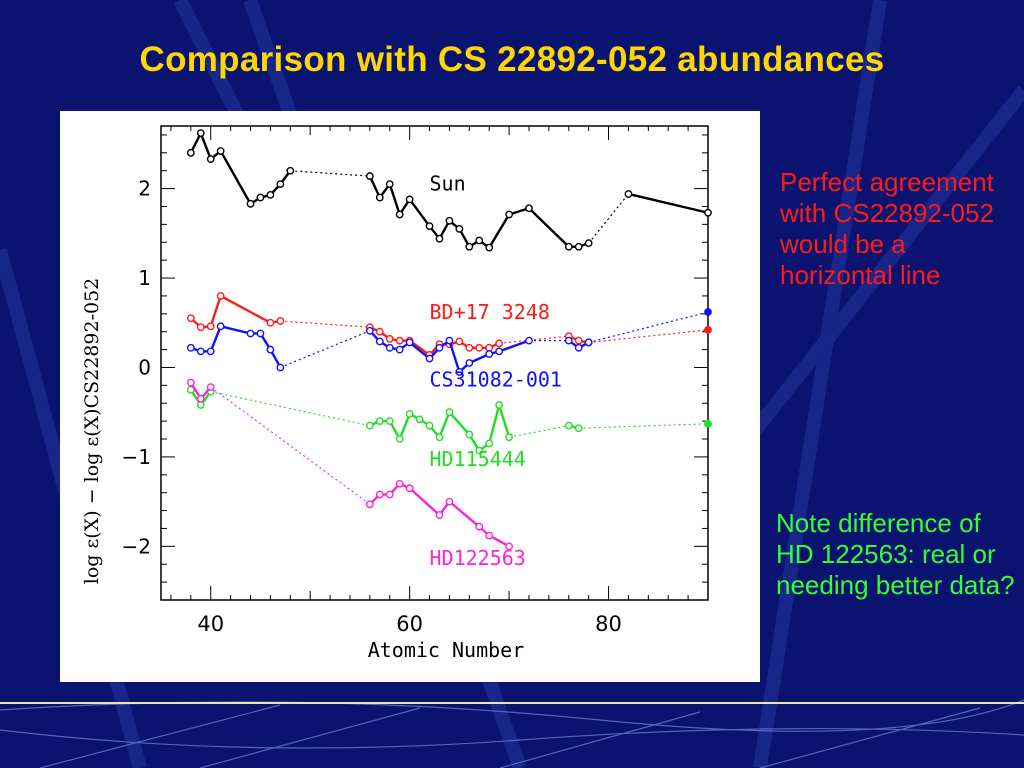 This screenshot has width=1024, height=768. I want to click on y-tick-label: 1, so click(144, 278).